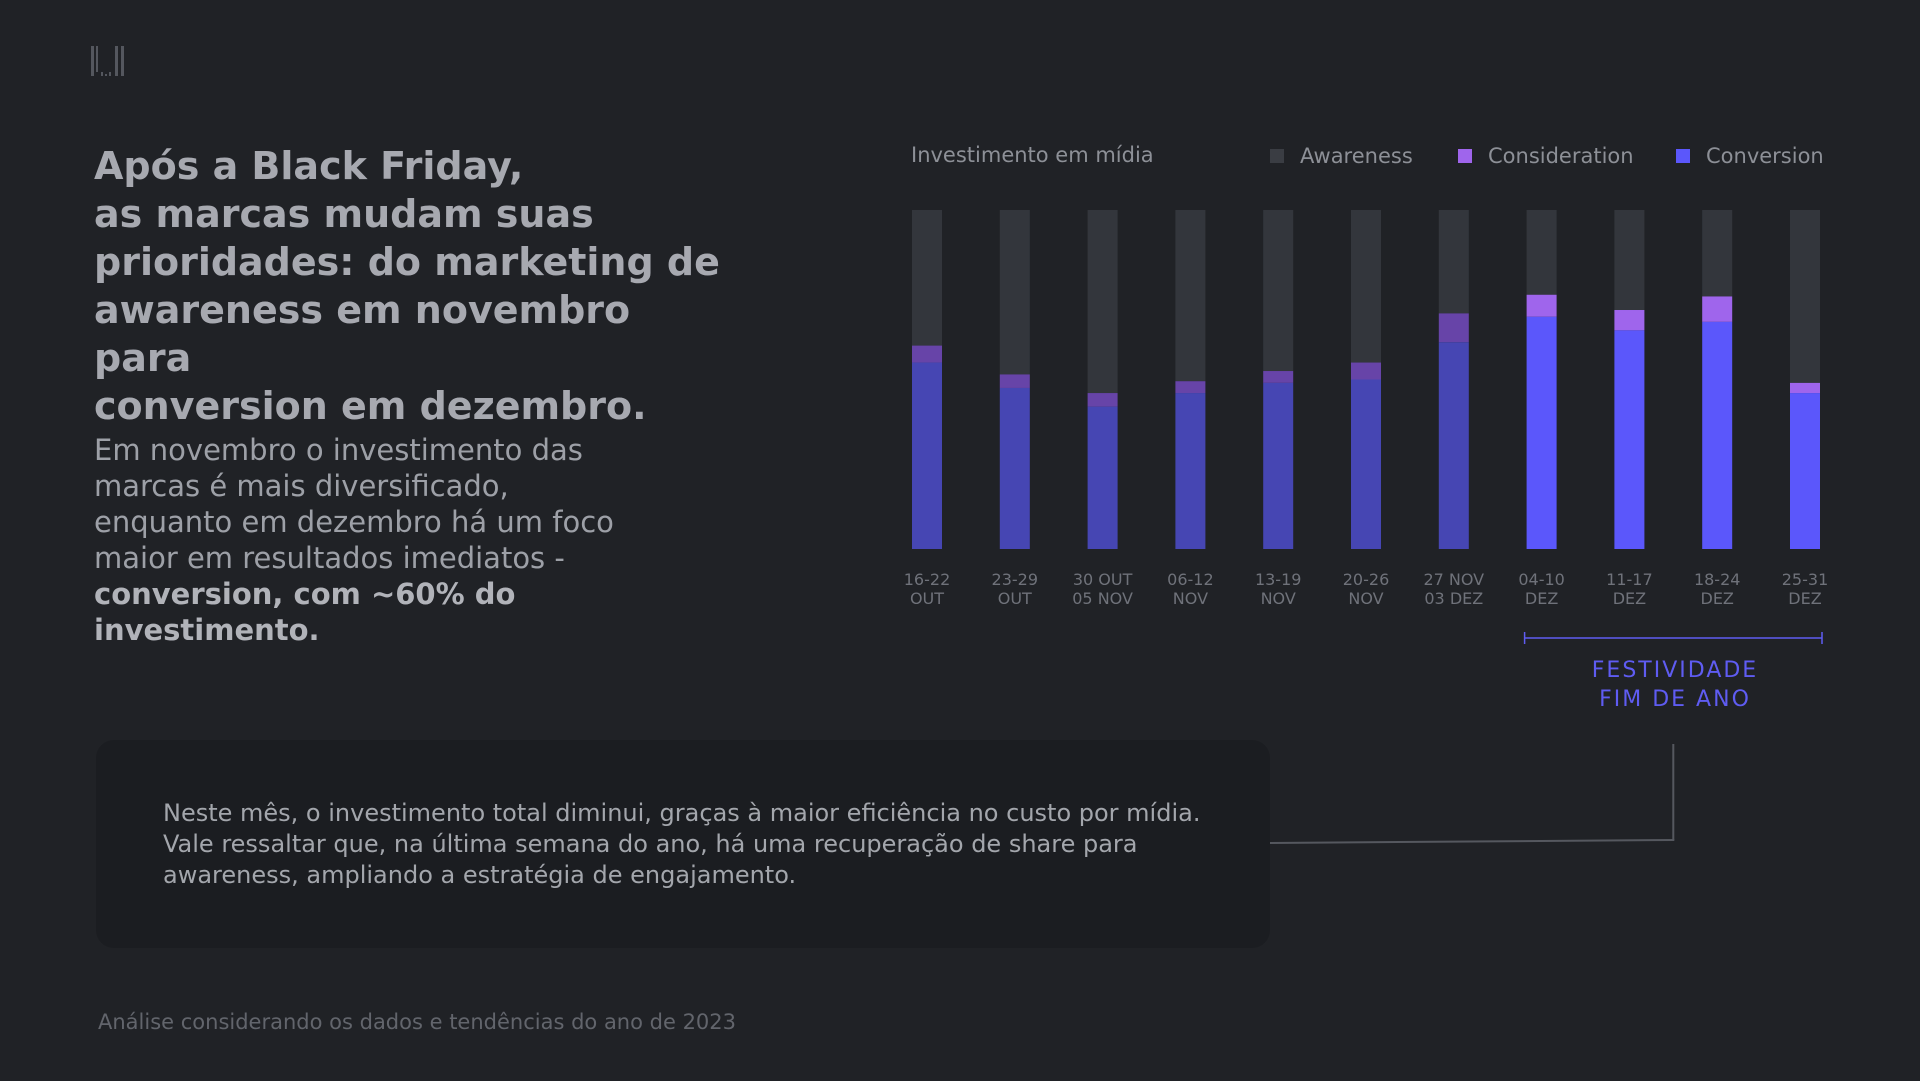 The height and width of the screenshot is (1081, 1920). What do you see at coordinates (1278, 579) in the screenshot?
I see `x-tick-label: 13-19` at bounding box center [1278, 579].